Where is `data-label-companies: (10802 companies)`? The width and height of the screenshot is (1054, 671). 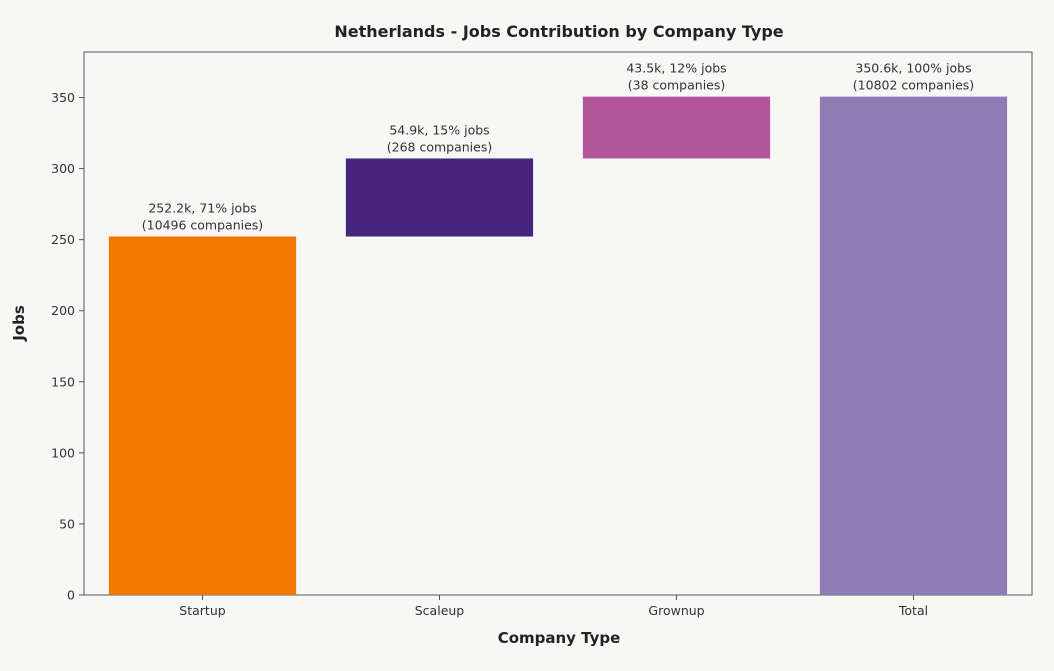 data-label-companies: (10802 companies) is located at coordinates (913, 85).